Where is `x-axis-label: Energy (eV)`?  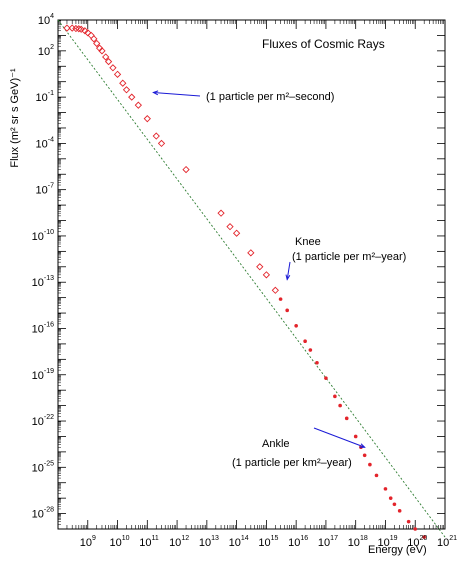 x-axis-label: Energy (eV) is located at coordinates (397, 550).